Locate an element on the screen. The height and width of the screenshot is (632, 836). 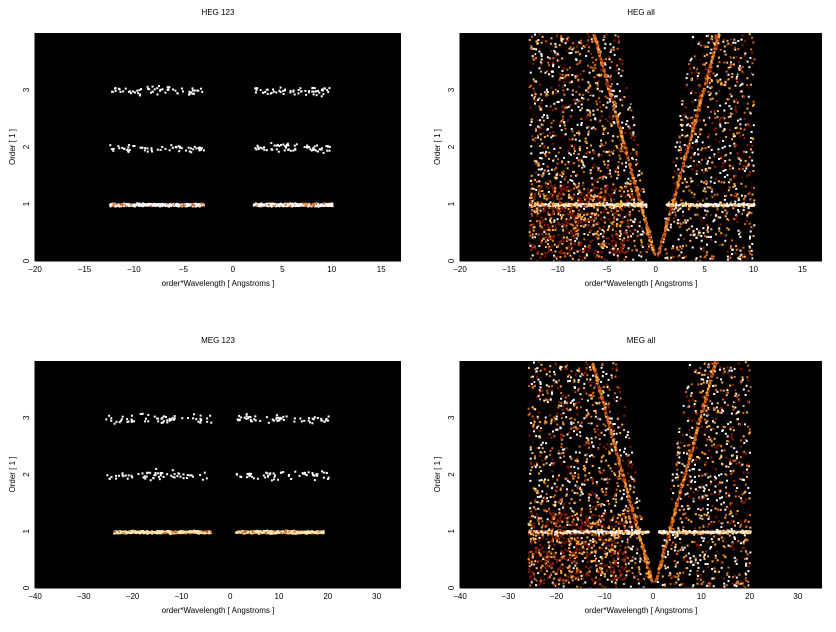
x-axis-label: order*Wavelength [ Angstroms ] is located at coordinates (218, 283).